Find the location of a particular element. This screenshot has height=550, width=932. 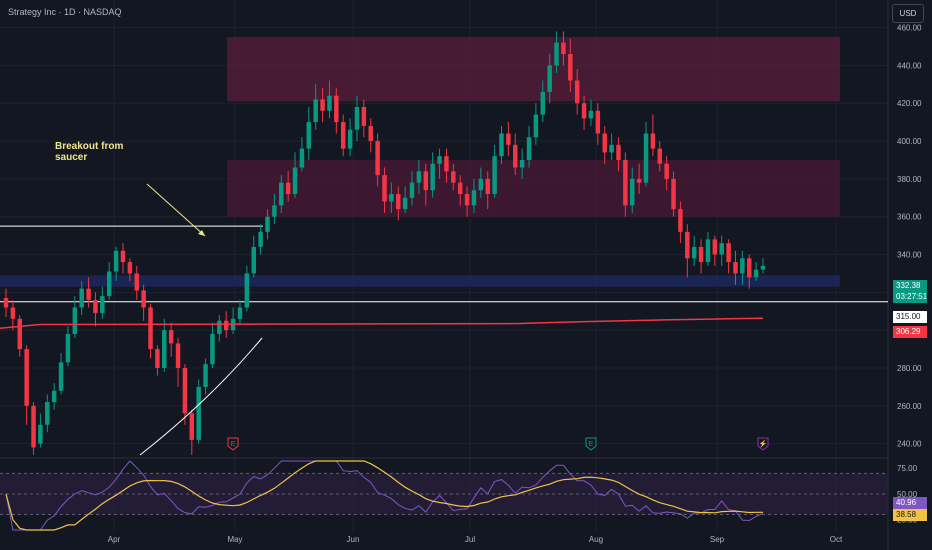

price-tick-label: 360.00 is located at coordinates (909, 217).